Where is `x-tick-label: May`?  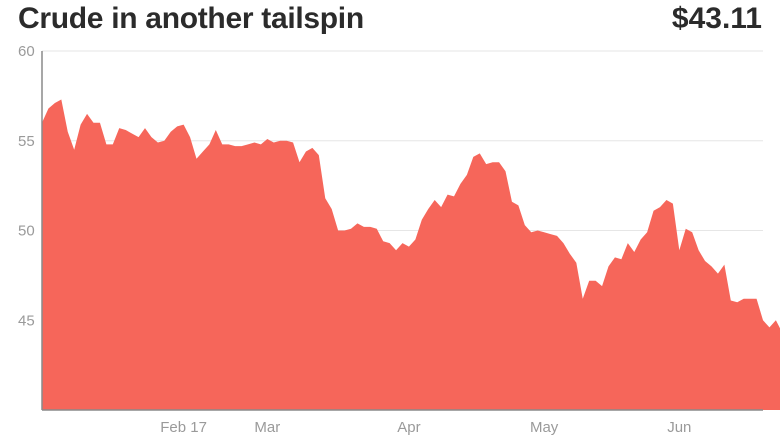 x-tick-label: May is located at coordinates (544, 427).